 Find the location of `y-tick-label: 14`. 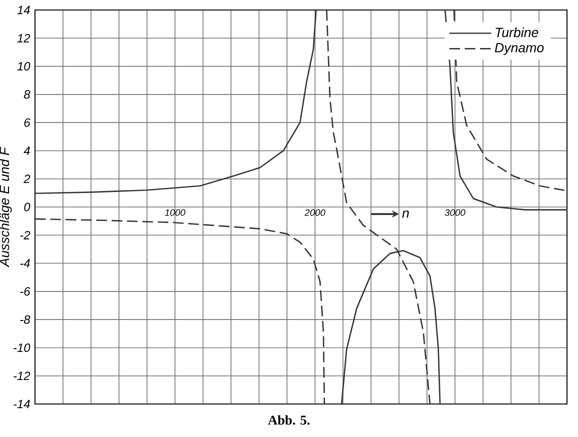

y-tick-label: 14 is located at coordinates (23, 10).